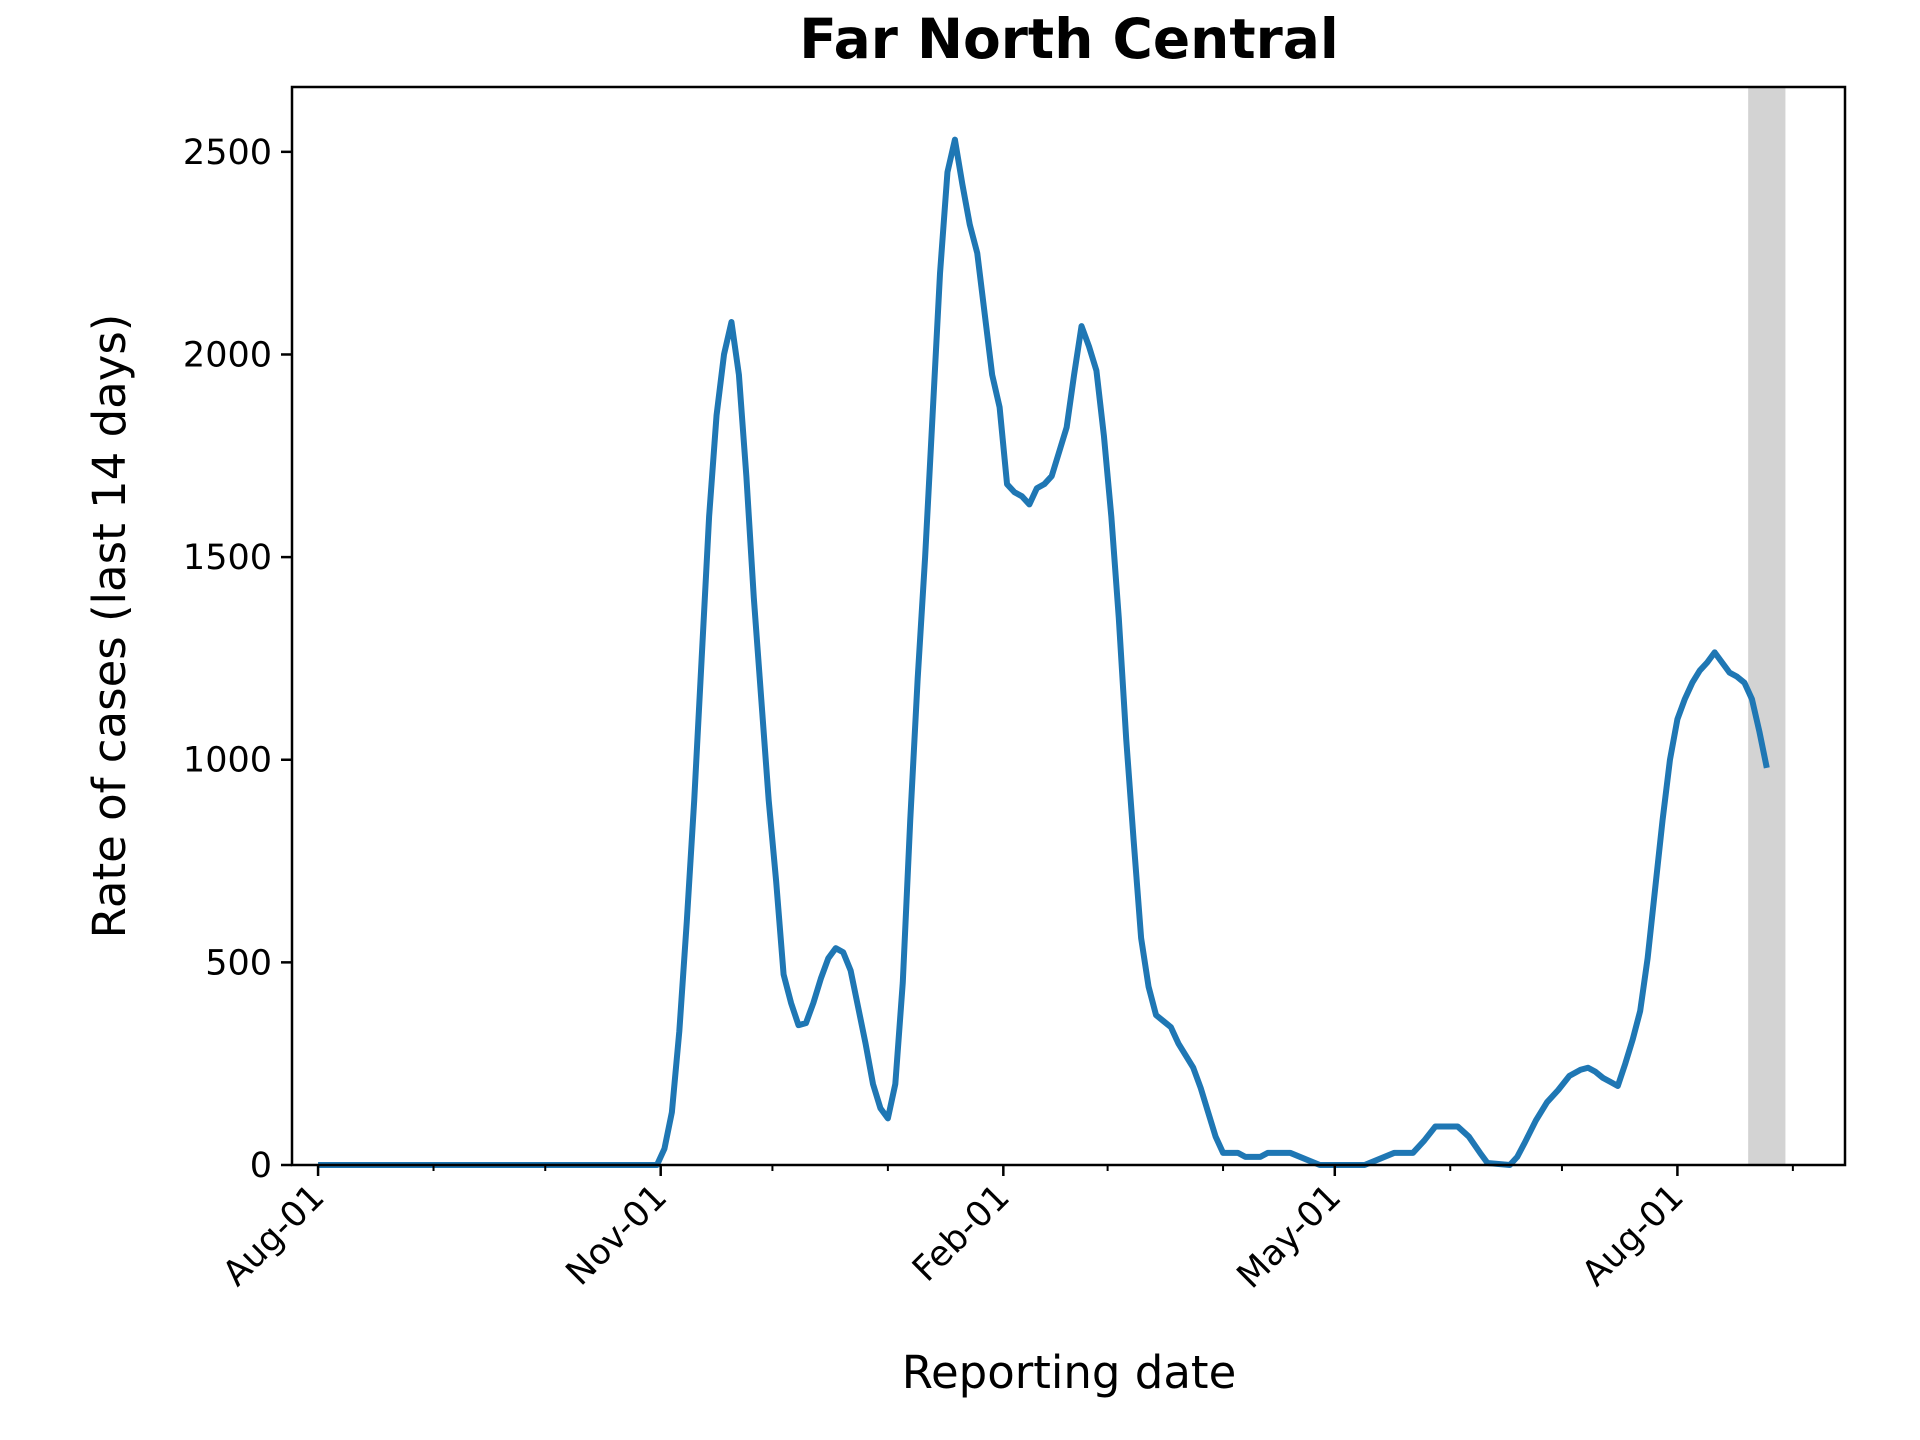  I want to click on chart-title: Far North Central, so click(1068, 39).